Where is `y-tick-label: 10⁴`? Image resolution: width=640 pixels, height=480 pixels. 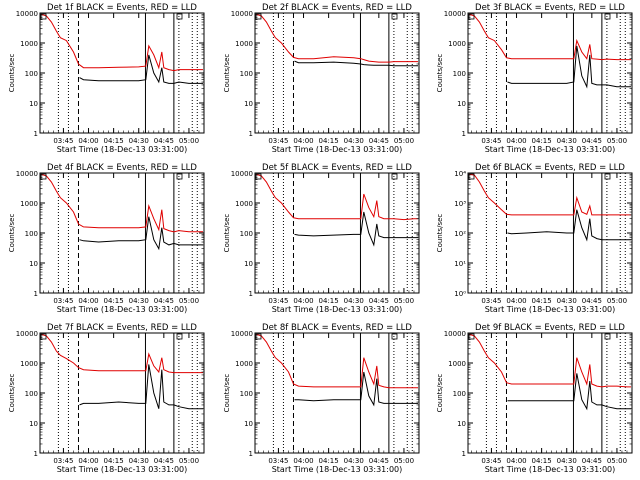
y-tick-label: 10⁴ is located at coordinates (460, 174).